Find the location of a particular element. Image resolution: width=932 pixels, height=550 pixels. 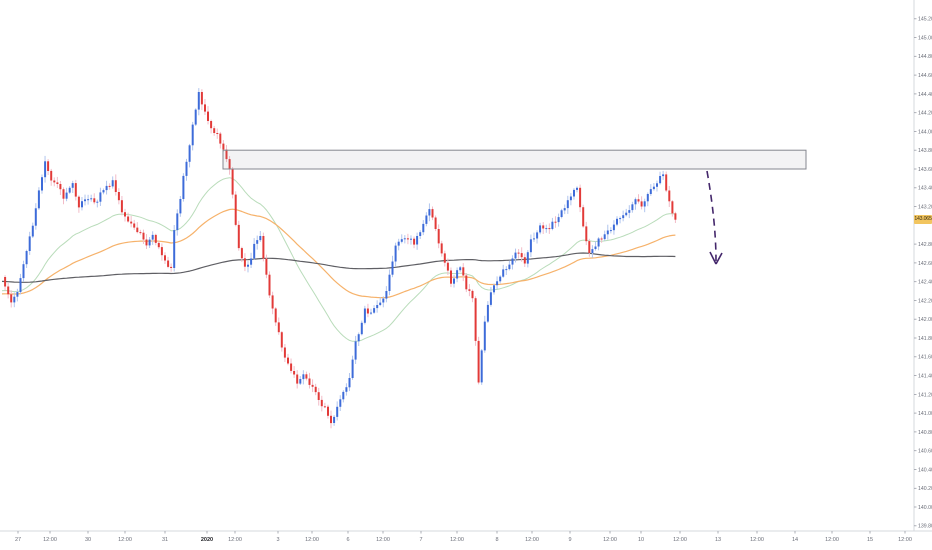

price-tick-label: 141.200 is located at coordinates (925, 395).